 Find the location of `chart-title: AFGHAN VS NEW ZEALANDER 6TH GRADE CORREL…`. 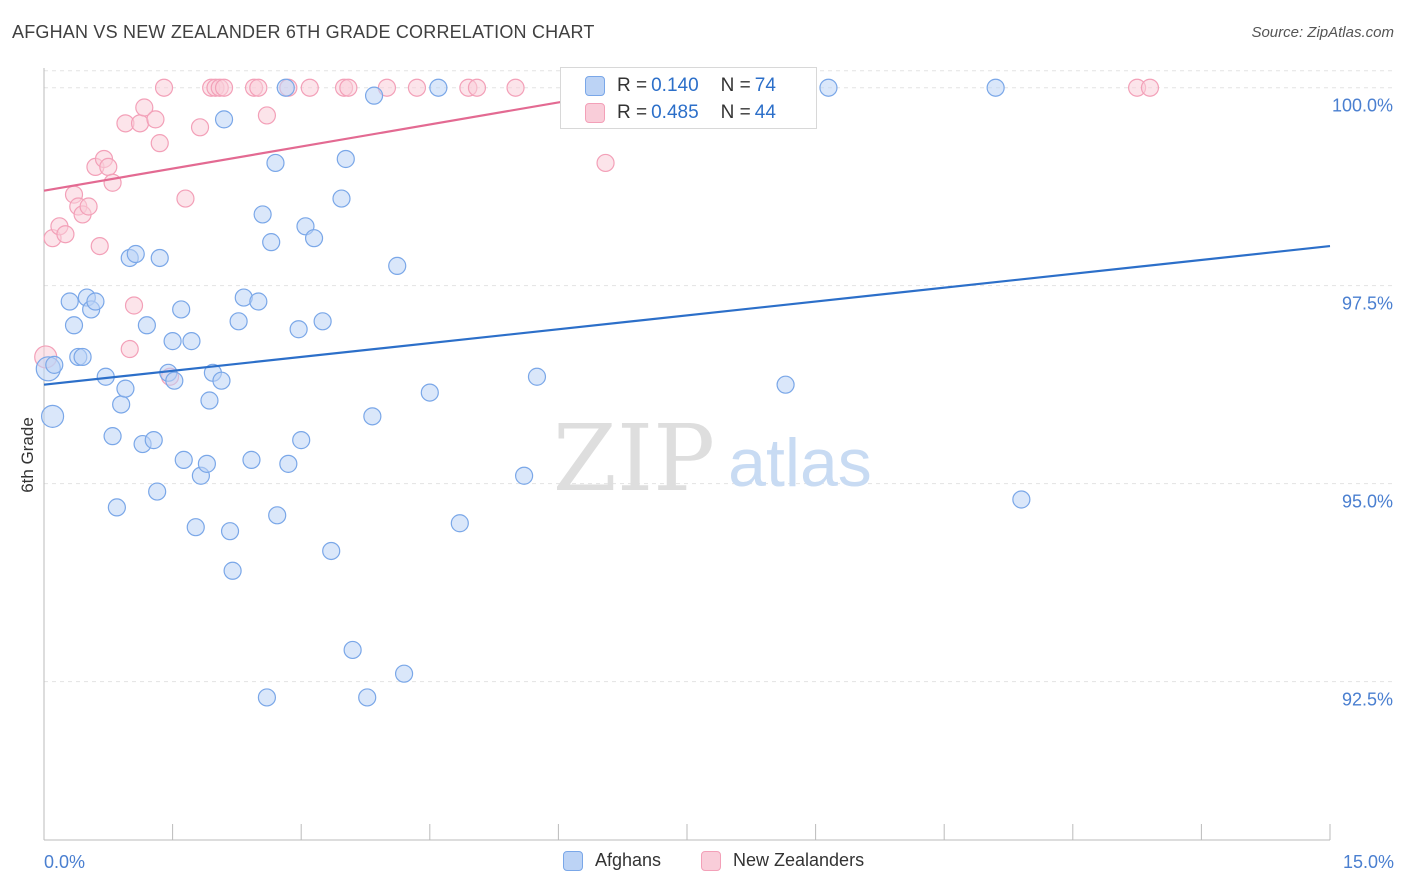

chart-title: AFGHAN VS NEW ZEALANDER 6TH GRADE CORREL… is located at coordinates (303, 32).